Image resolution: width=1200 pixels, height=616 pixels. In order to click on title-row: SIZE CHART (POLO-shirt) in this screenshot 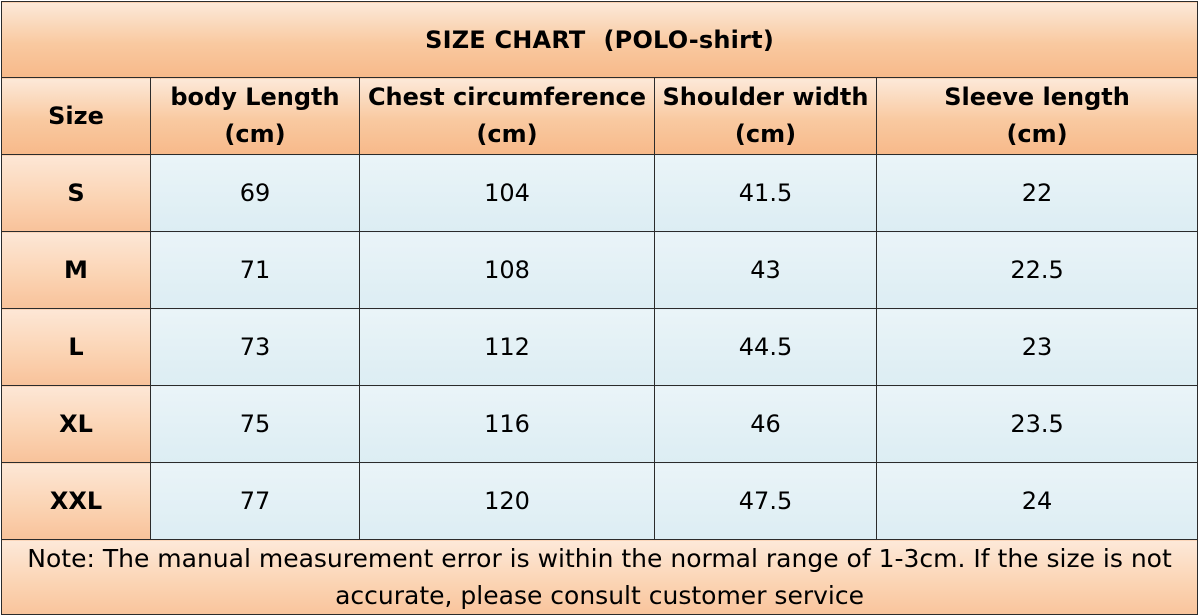, I will do `click(599, 39)`.